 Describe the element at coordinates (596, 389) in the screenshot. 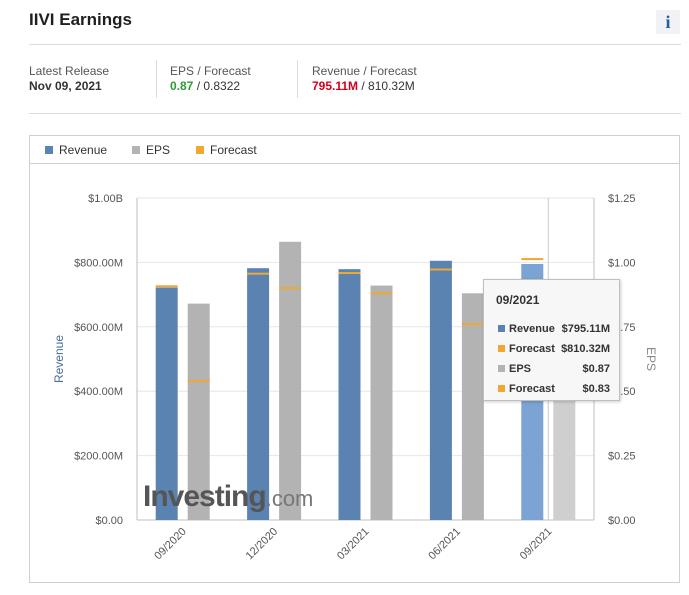

I see `tooltip-row-value: $0.83` at that location.